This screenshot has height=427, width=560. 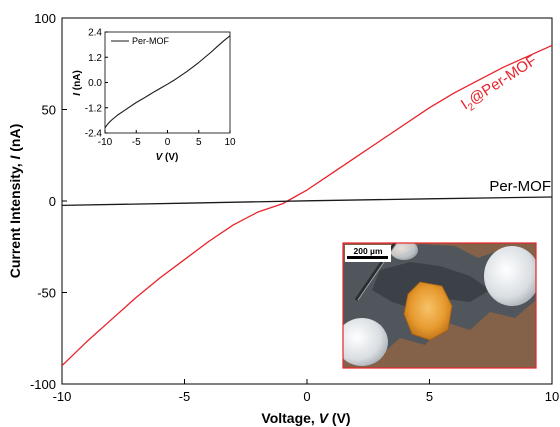 What do you see at coordinates (95, 33) in the screenshot?
I see `y-tick-label: 2.4` at bounding box center [95, 33].